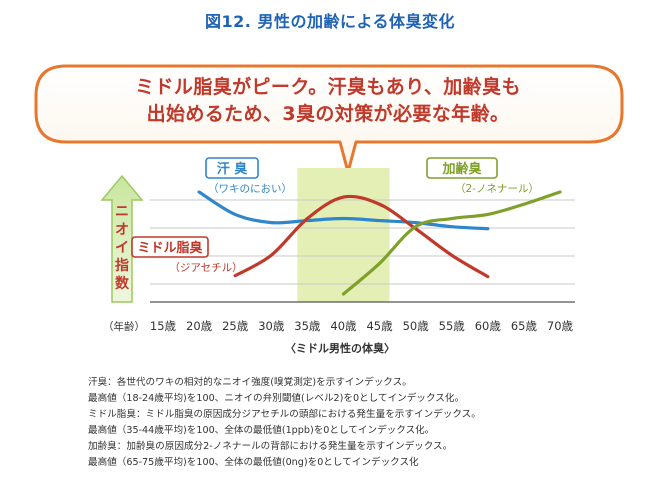 The height and width of the screenshot is (490, 660). I want to click on series-line-aging, so click(451, 243).